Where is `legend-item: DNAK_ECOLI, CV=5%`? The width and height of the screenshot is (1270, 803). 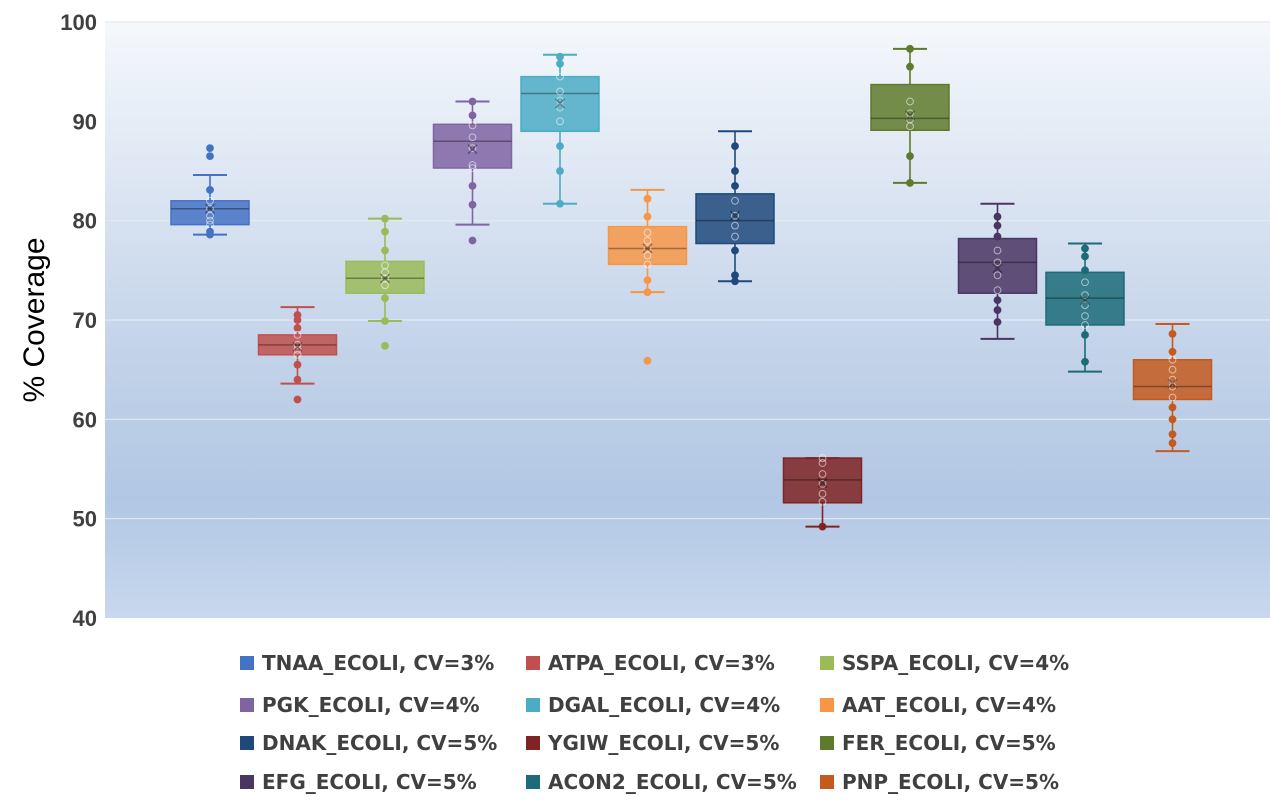 legend-item: DNAK_ECOLI, CV=5% is located at coordinates (368, 743).